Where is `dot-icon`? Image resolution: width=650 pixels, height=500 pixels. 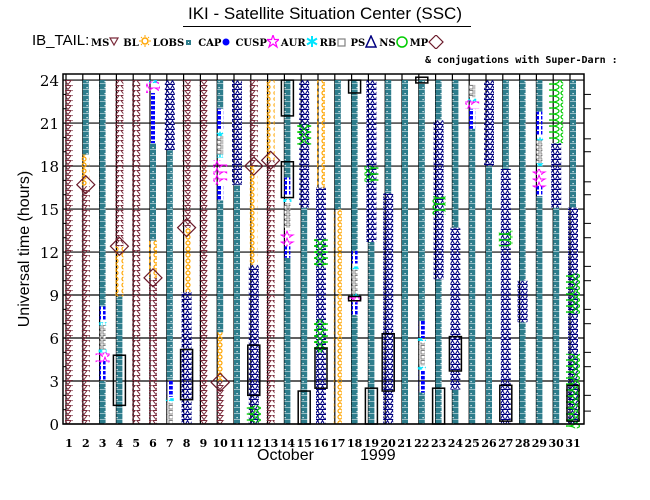 dot-icon is located at coordinates (227, 42).